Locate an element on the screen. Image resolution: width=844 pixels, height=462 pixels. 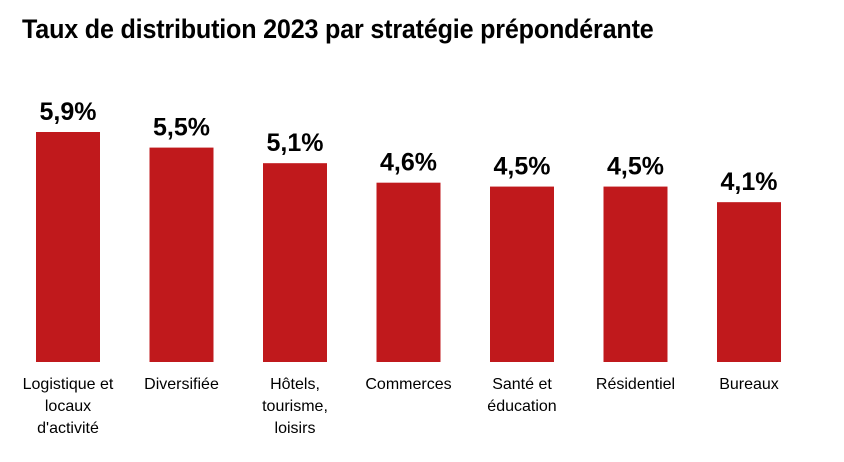
category-label: Diversifiée is located at coordinates (181, 384).